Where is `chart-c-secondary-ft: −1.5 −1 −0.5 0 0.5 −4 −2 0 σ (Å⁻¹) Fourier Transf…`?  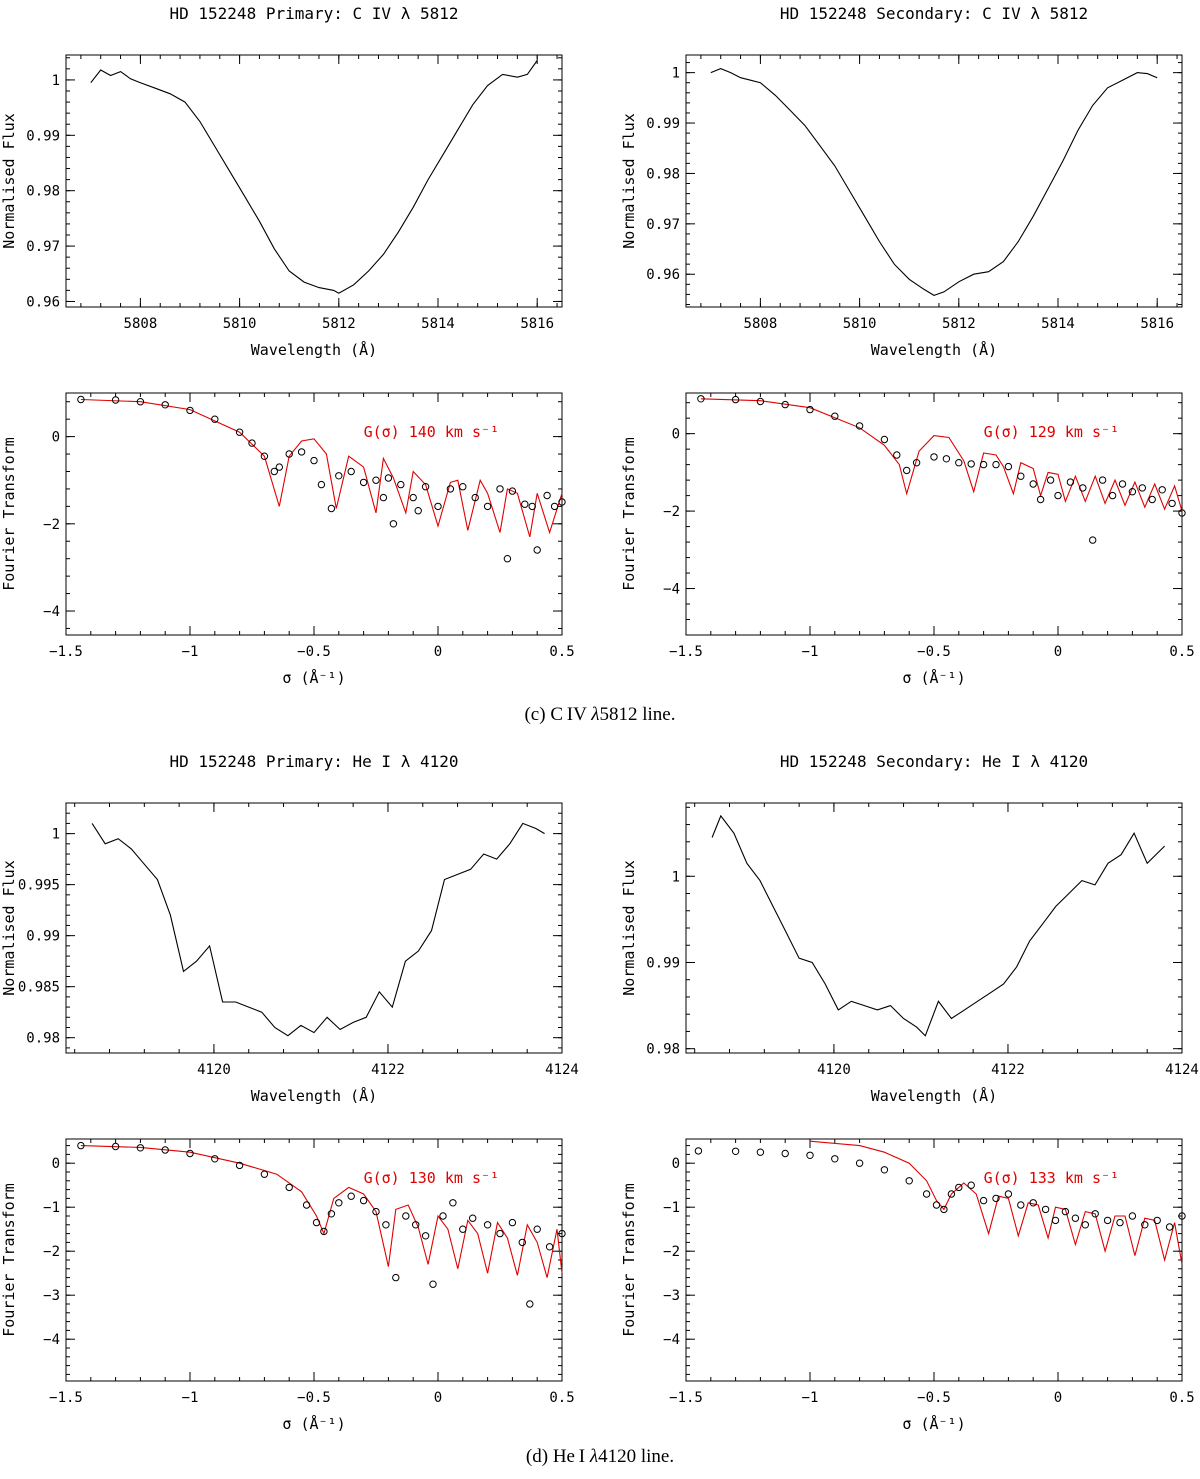
chart-c-secondary-ft: −1.5 −1 −0.5 0 0.5 −4 −2 0 σ (Å⁻¹) Fourier Transf… is located at coordinates (907, 539).